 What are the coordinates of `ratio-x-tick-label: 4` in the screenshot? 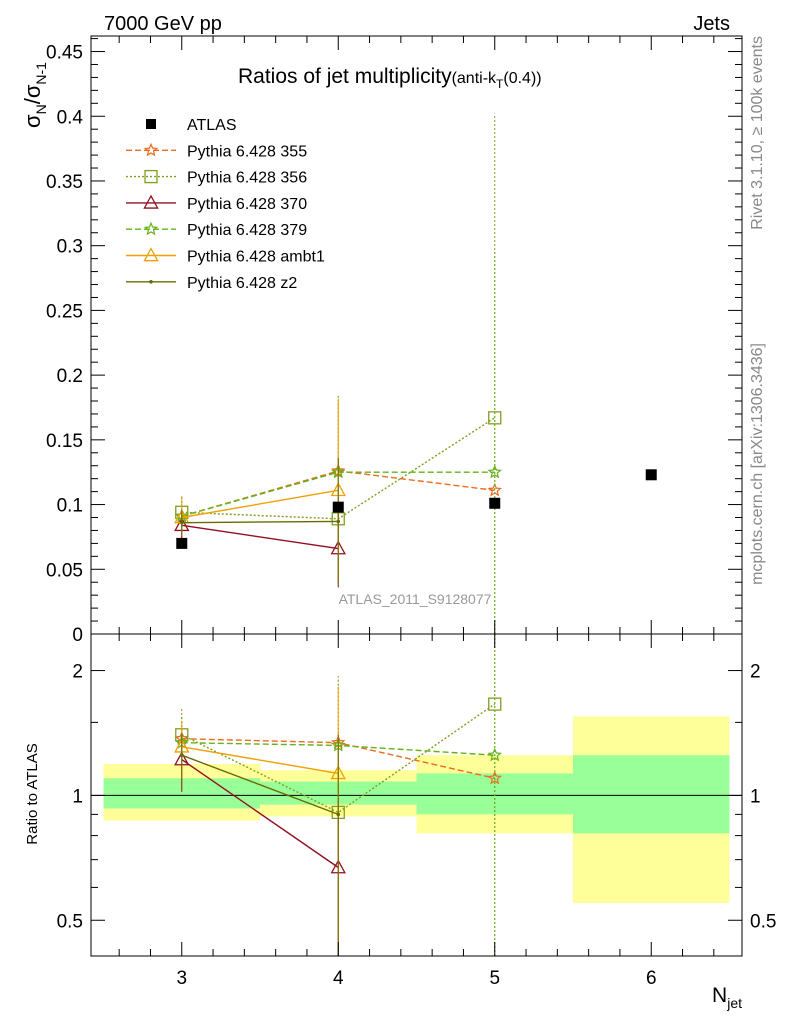 It's located at (338, 978).